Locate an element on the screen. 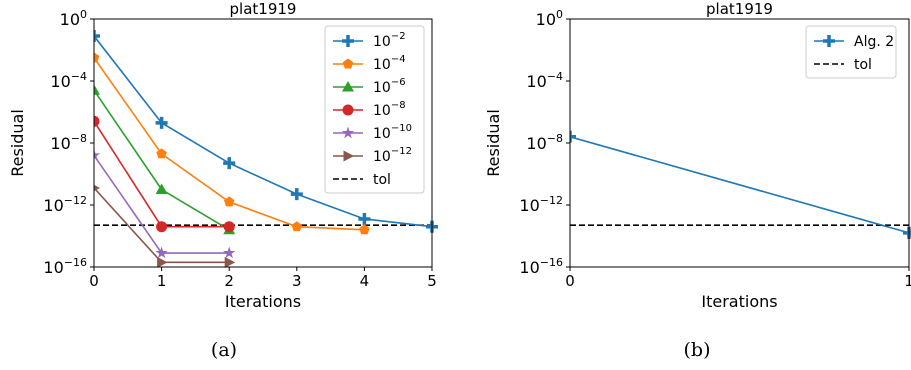  x-tick-label: 3 is located at coordinates (297, 281).